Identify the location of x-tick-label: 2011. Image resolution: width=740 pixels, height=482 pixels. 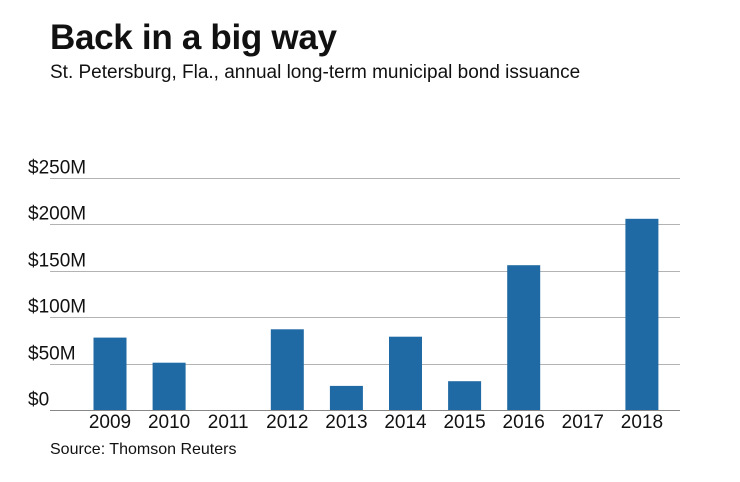
(228, 422).